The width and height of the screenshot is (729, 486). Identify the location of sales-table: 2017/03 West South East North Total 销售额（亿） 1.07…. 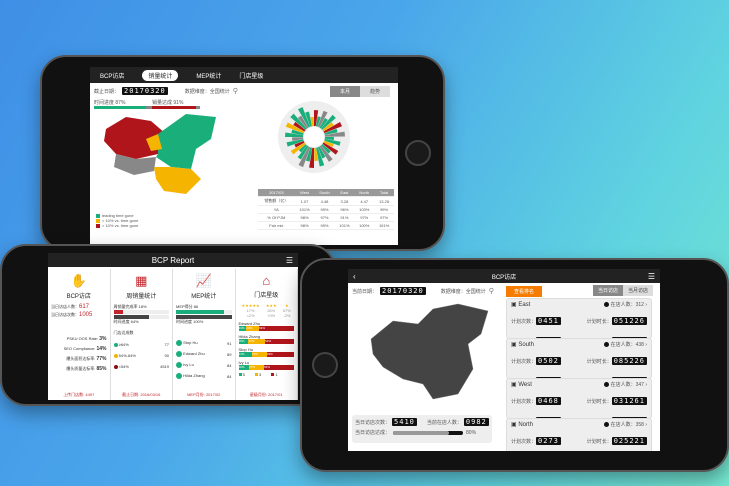
(326, 209).